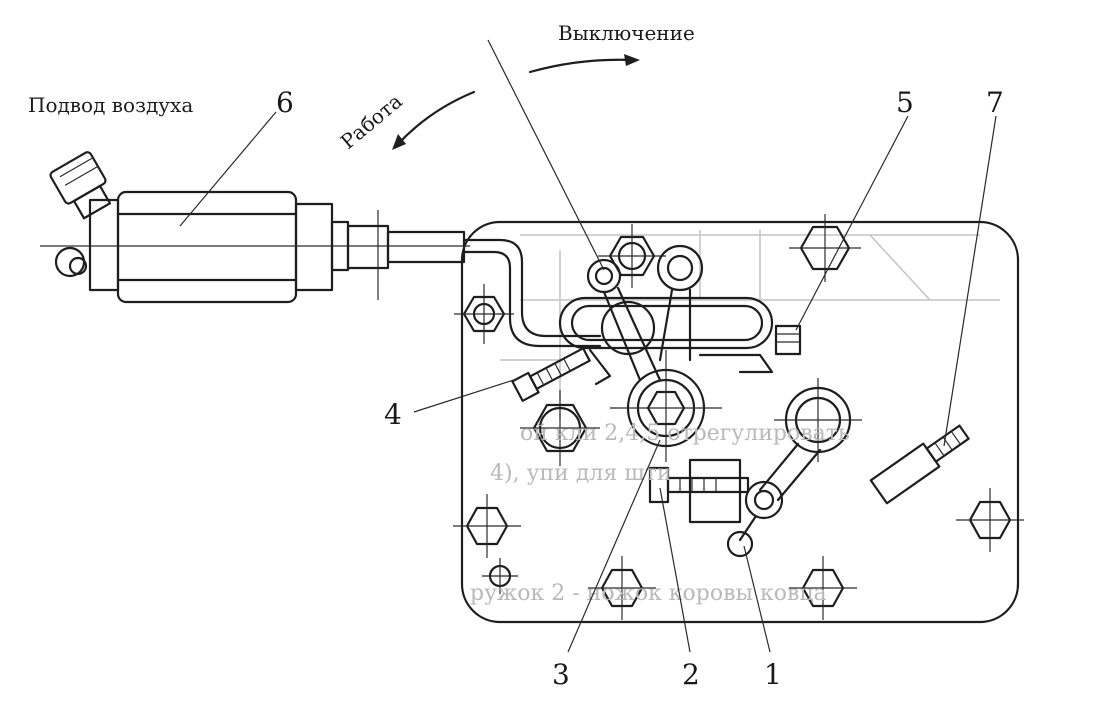 The height and width of the screenshot is (705, 1093). I want to click on svg-text:4), упи для: 4), упи для шти, so click(581, 473).